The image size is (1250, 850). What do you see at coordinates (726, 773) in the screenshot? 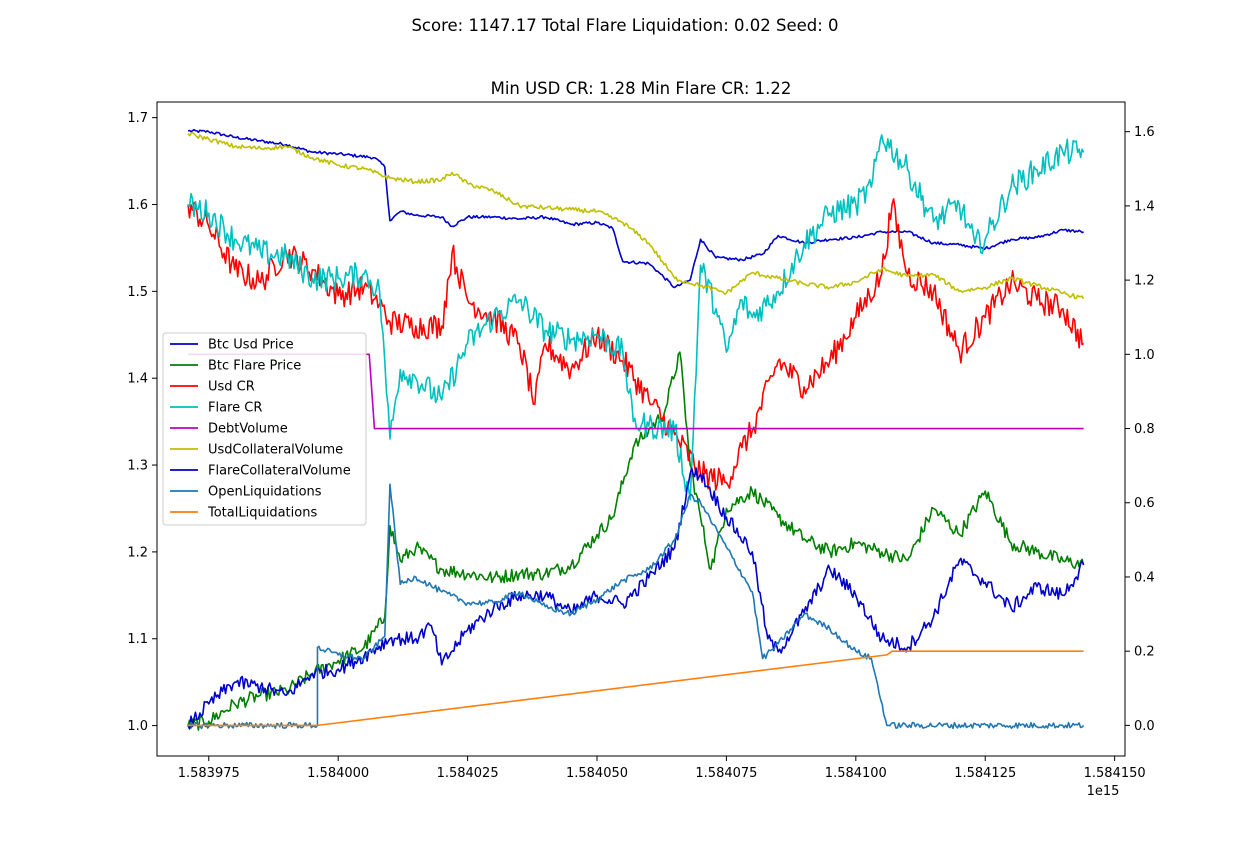
I see `x-tick-label: 1.584075` at bounding box center [726, 773].